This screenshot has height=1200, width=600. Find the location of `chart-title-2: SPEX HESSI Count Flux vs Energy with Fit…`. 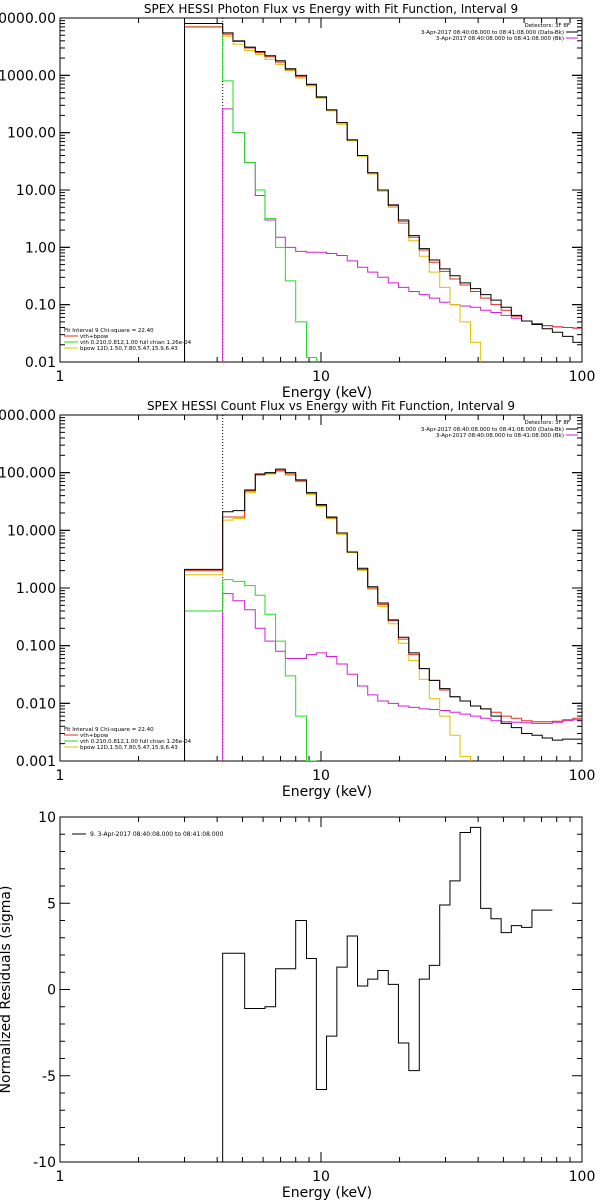

chart-title-2: SPEX HESSI Count Flux vs Energy with Fit… is located at coordinates (331, 406).